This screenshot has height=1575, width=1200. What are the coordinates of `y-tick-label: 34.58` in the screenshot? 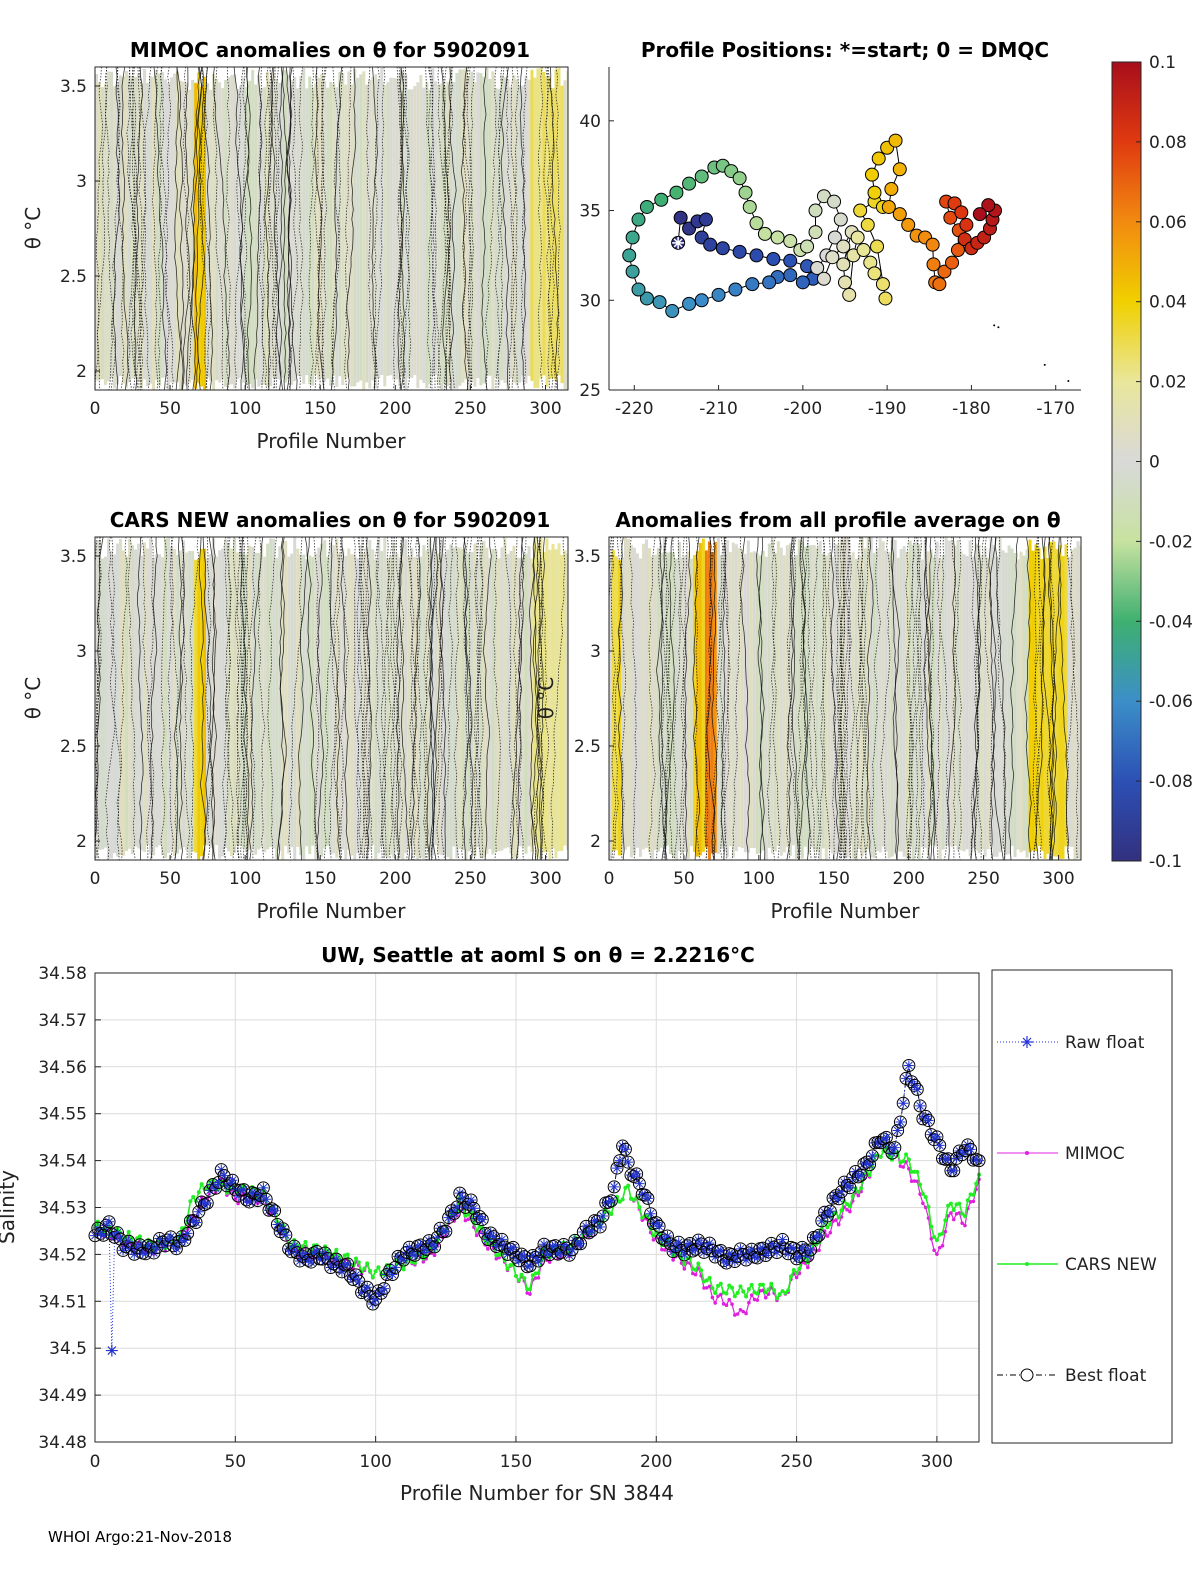 It's located at (62, 974).